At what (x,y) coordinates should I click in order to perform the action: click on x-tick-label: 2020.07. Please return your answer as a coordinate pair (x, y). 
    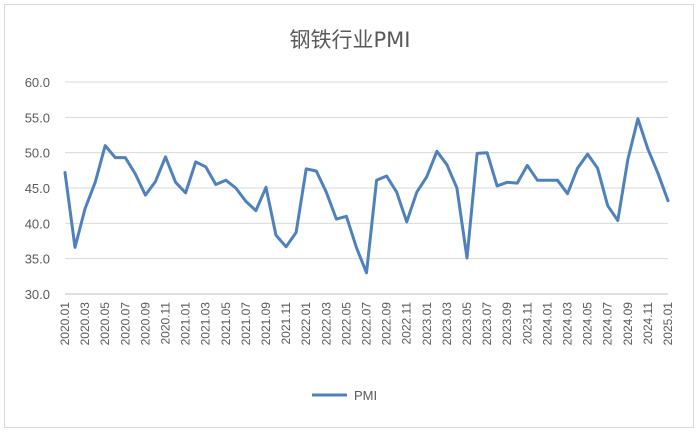
    Looking at the image, I should click on (125, 324).